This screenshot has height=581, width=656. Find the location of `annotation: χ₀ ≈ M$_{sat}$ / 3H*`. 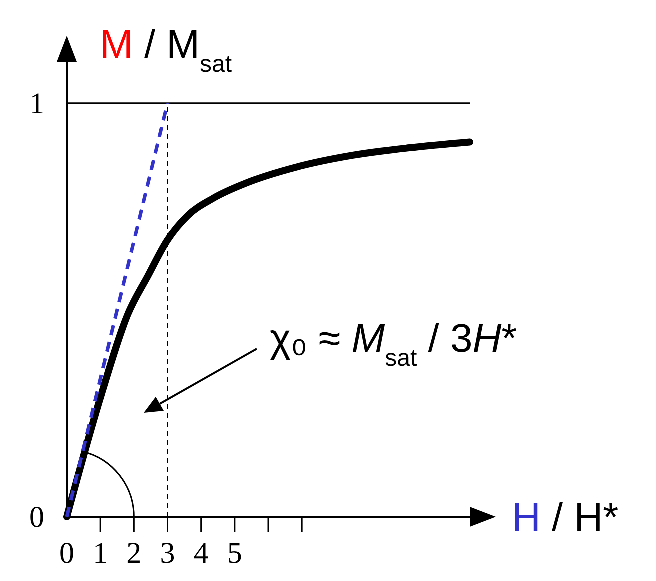

annotation: χ₀ ≈ M$_{sat}$ / 3H* is located at coordinates (394, 344).